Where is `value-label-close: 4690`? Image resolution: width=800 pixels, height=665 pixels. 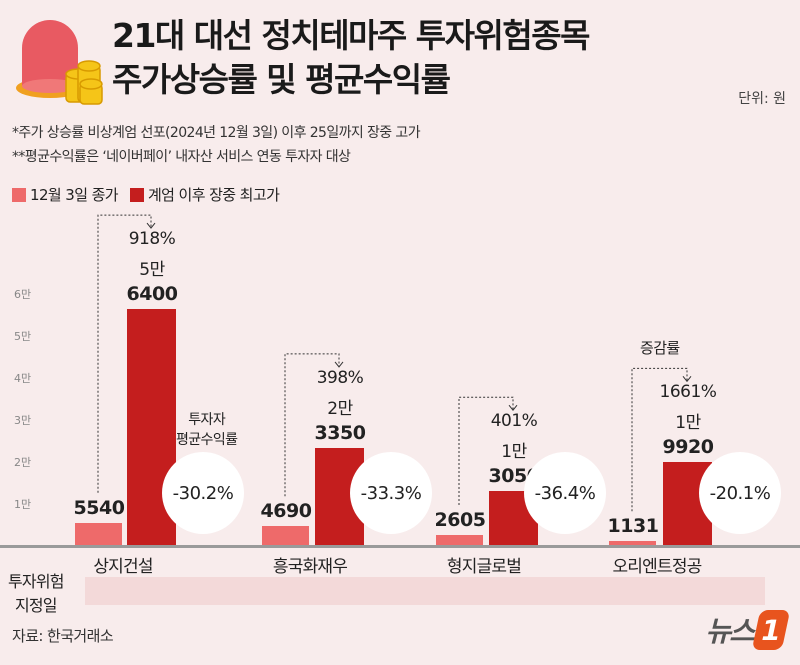 value-label-close: 4690 is located at coordinates (286, 511).